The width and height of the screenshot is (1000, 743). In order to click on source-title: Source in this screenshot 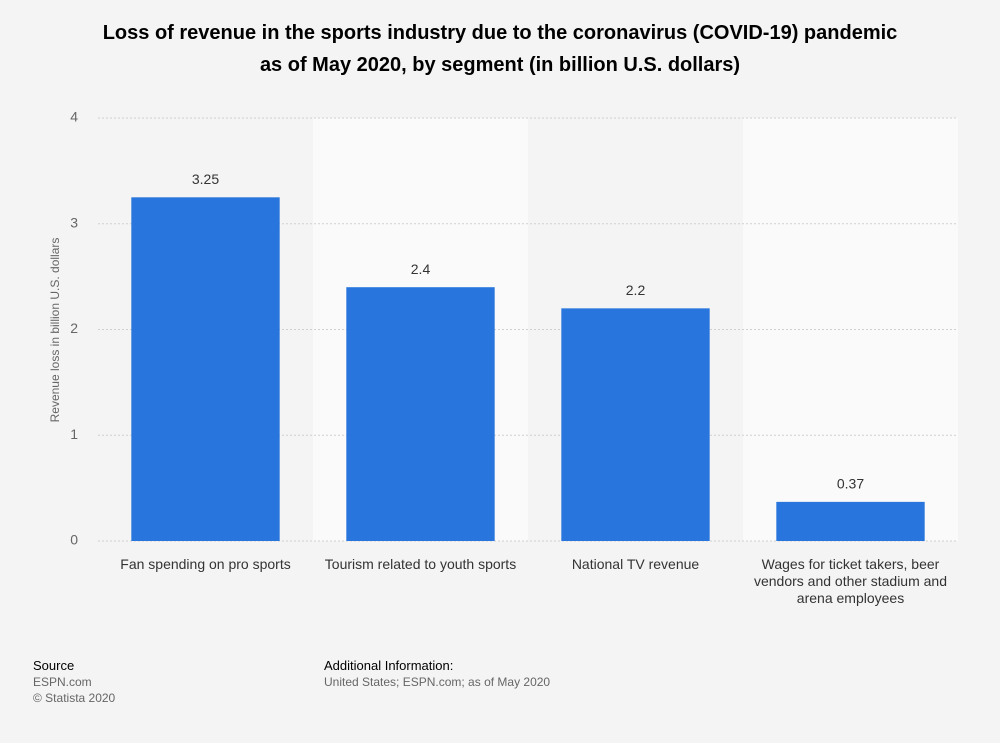, I will do `click(54, 665)`.